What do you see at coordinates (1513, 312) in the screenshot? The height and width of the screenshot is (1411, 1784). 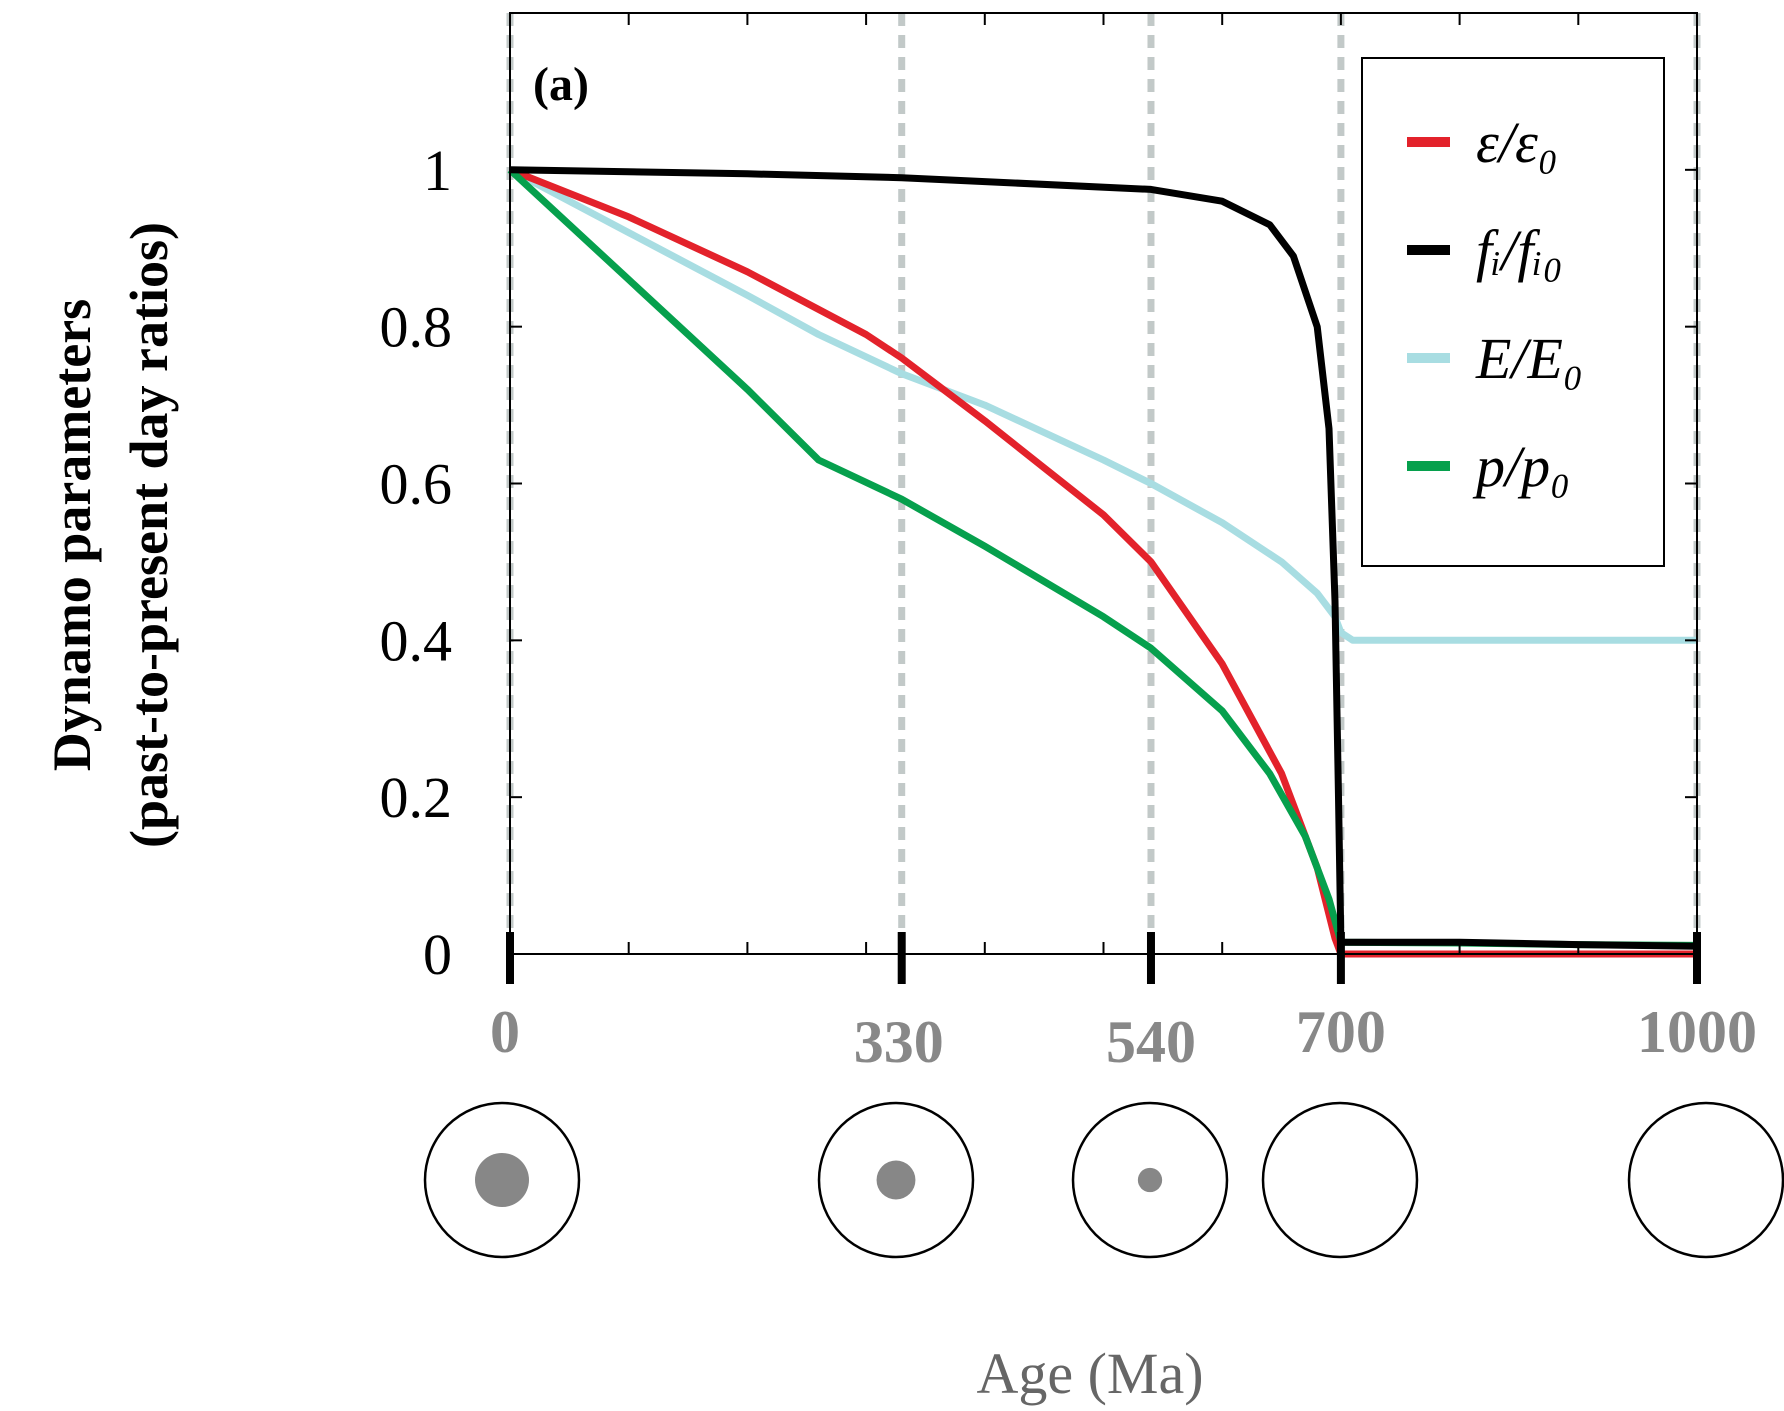 I see `legend: ε/ε₀ fᵢ/fᵢ₀ E/E₀ p/p₀` at bounding box center [1513, 312].